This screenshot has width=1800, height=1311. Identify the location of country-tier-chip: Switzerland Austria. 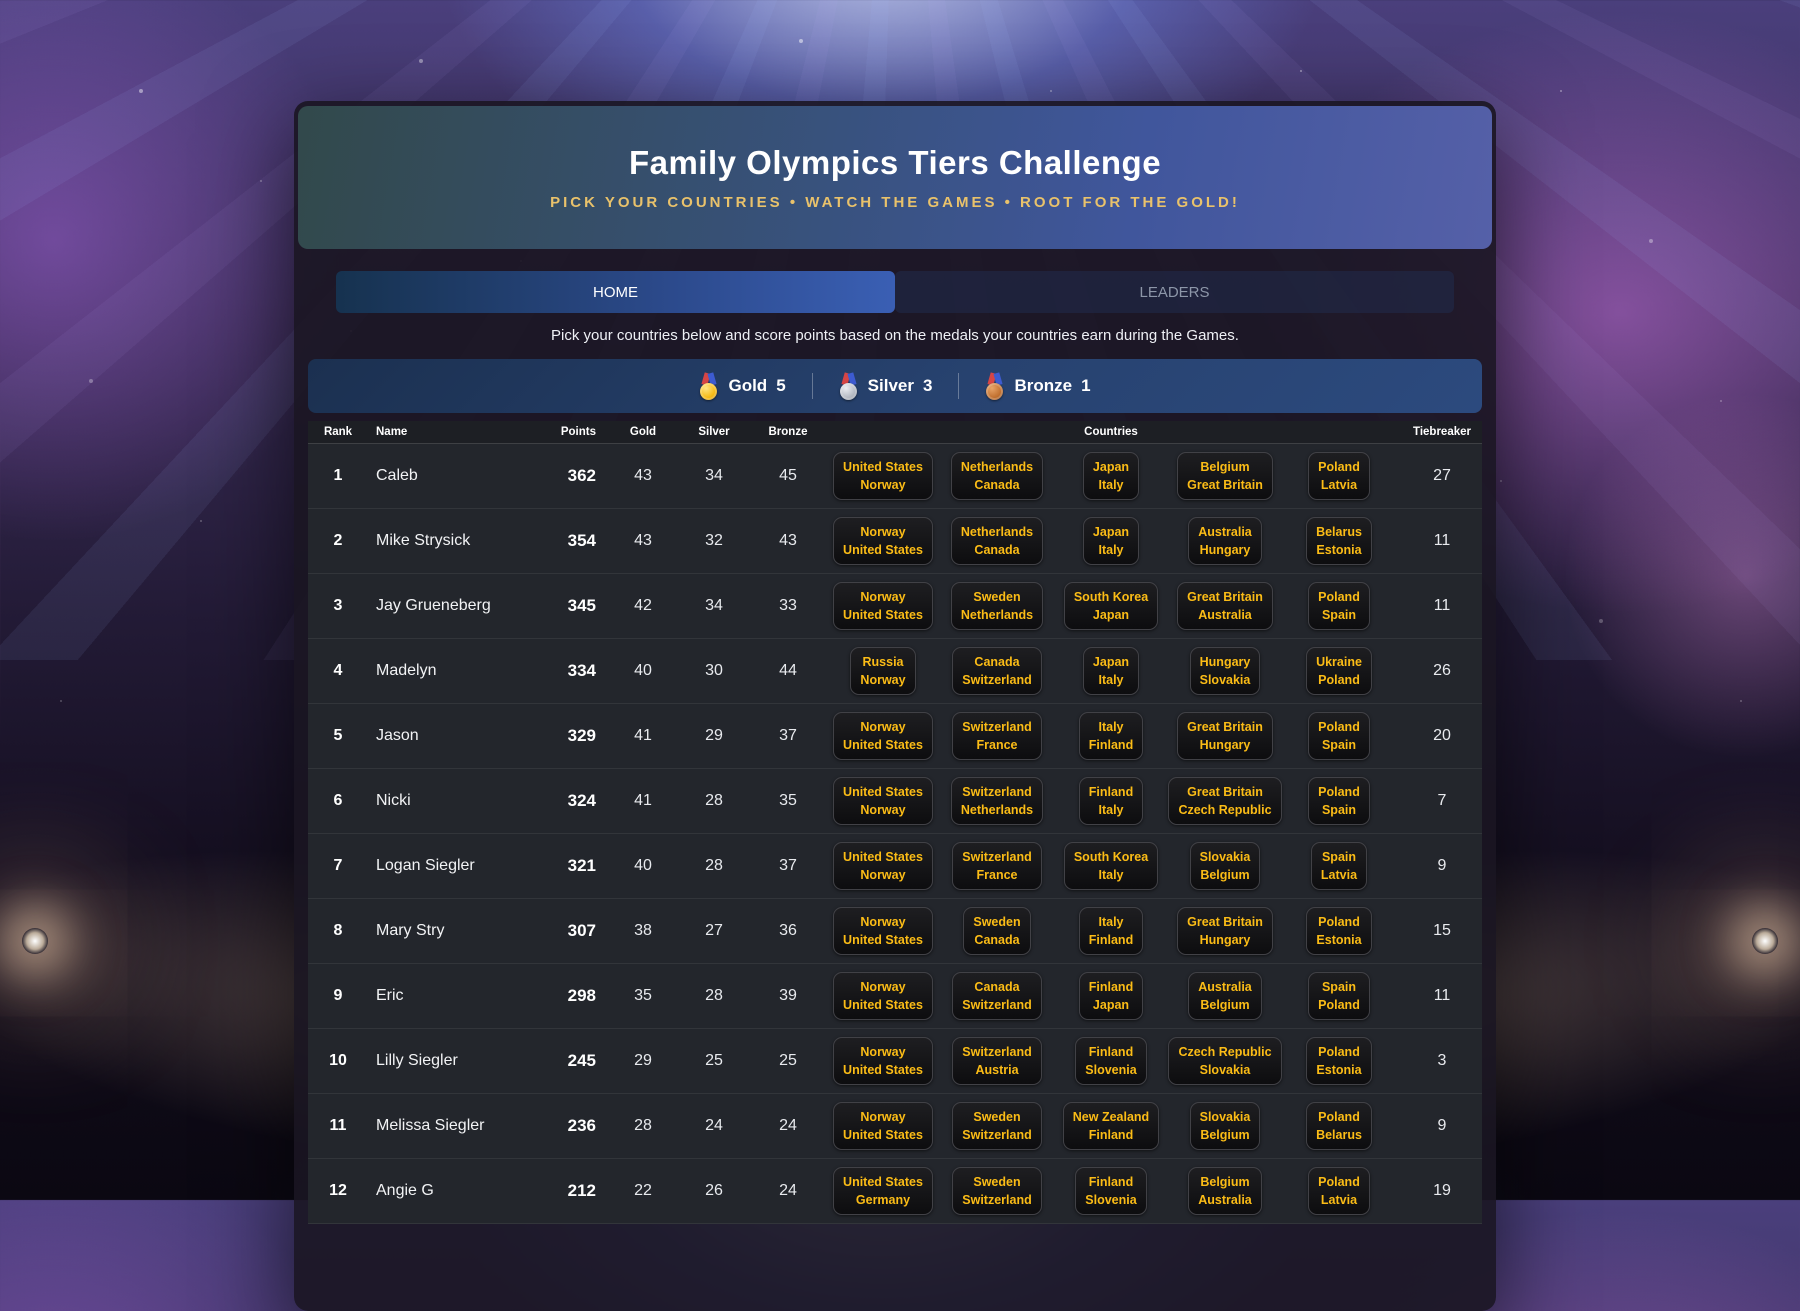
(997, 1061).